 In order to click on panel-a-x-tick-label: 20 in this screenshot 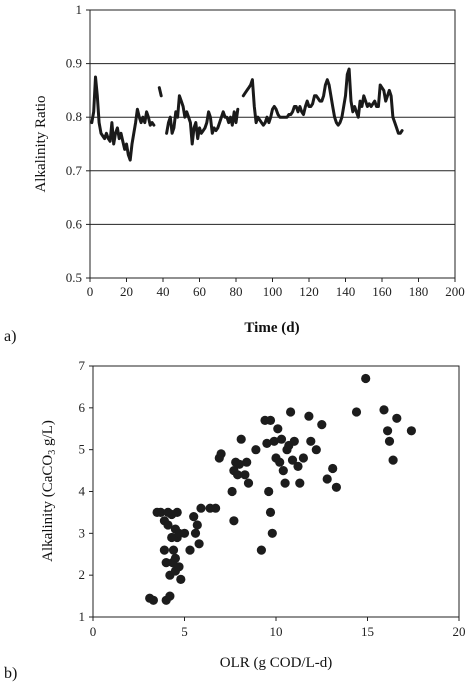, I will do `click(126, 291)`.